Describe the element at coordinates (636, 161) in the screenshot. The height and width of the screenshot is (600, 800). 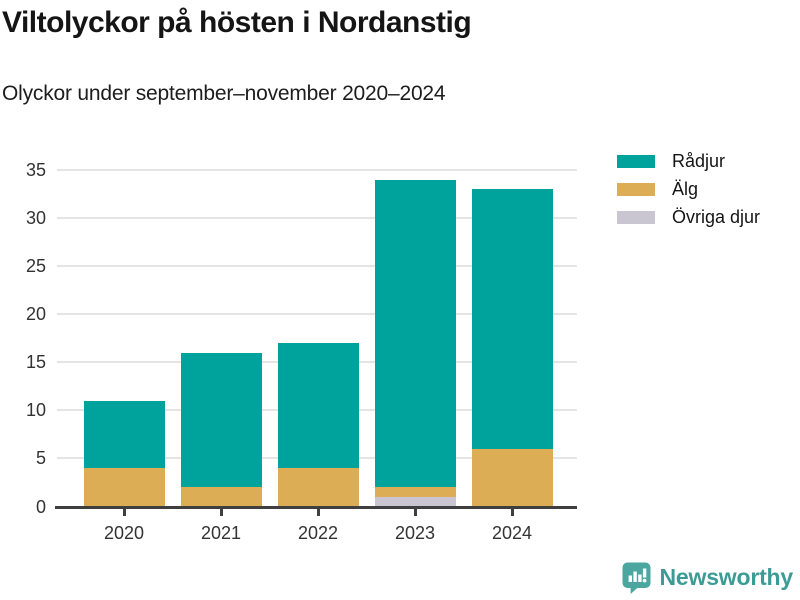
I see `legend-swatch-radjur` at that location.